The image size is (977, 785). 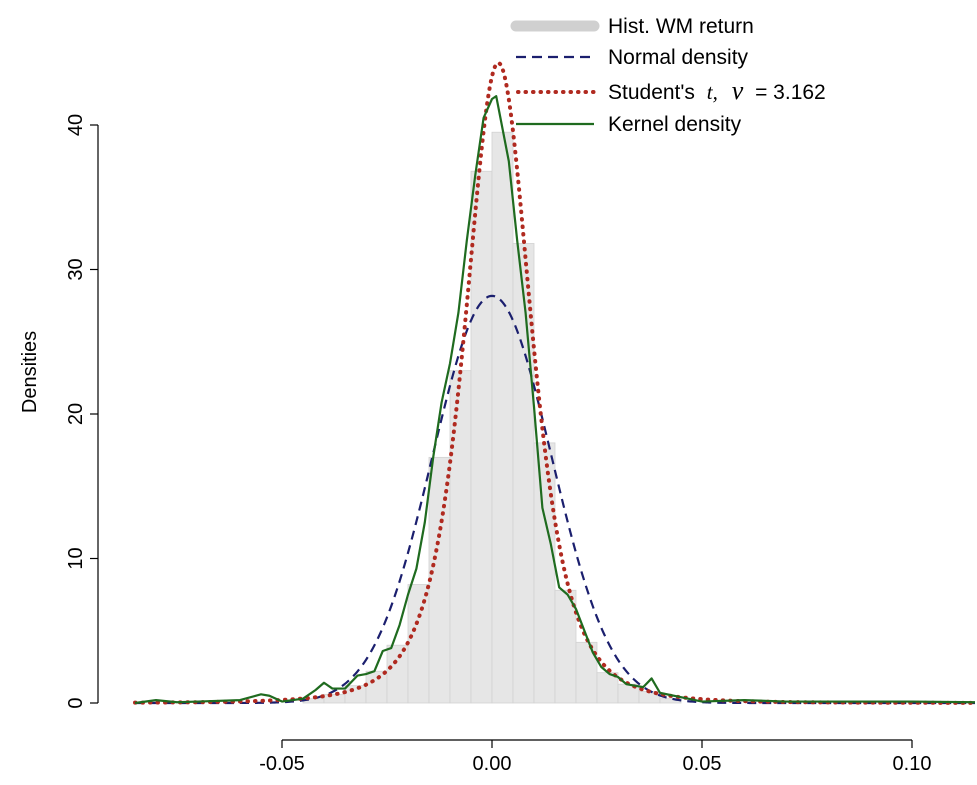 I want to click on legend-student-value: = 3.162, so click(x=790, y=92).